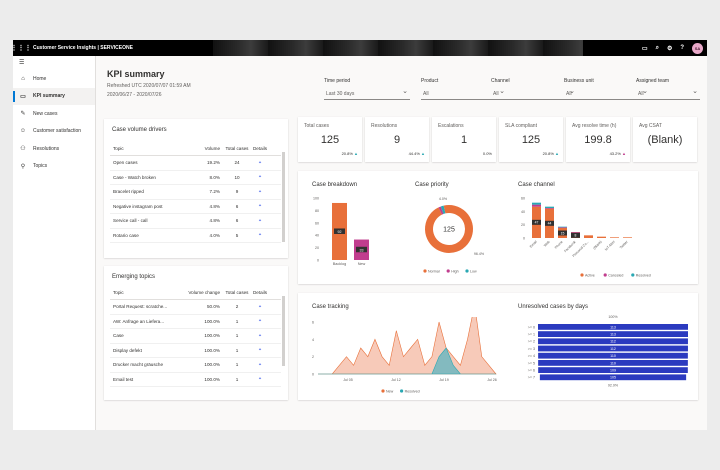 Image resolution: width=720 pixels, height=470 pixels. I want to click on kpi-title: Avg resolve time (h), so click(594, 126).